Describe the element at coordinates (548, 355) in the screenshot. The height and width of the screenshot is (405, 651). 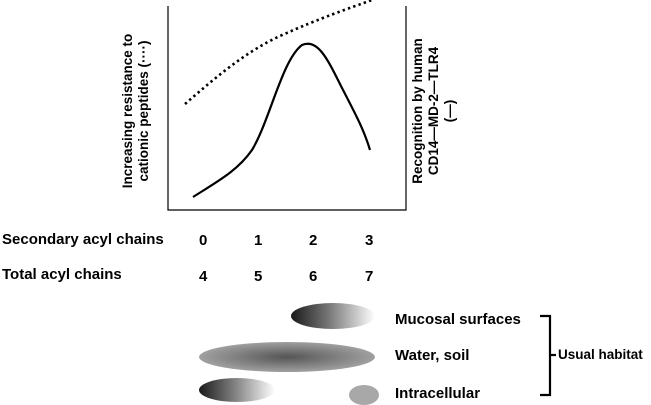
I see `habitat-bracket` at that location.